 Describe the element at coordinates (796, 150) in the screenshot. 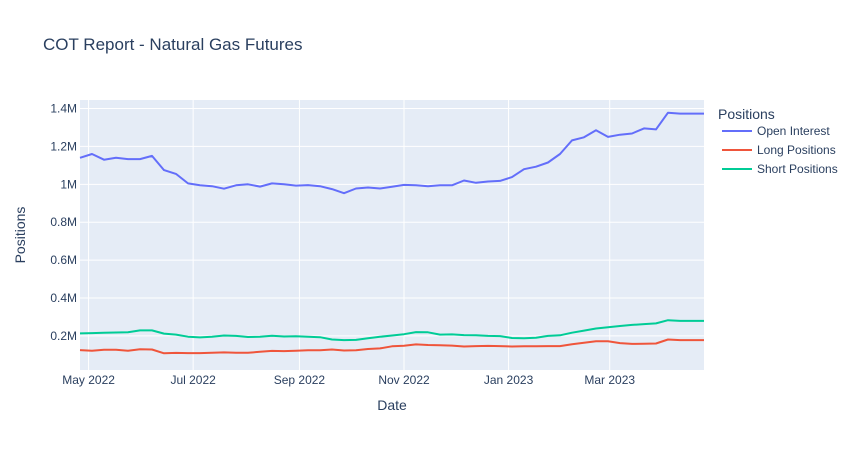

I see `legend-label-long-positions: Long Positions` at that location.